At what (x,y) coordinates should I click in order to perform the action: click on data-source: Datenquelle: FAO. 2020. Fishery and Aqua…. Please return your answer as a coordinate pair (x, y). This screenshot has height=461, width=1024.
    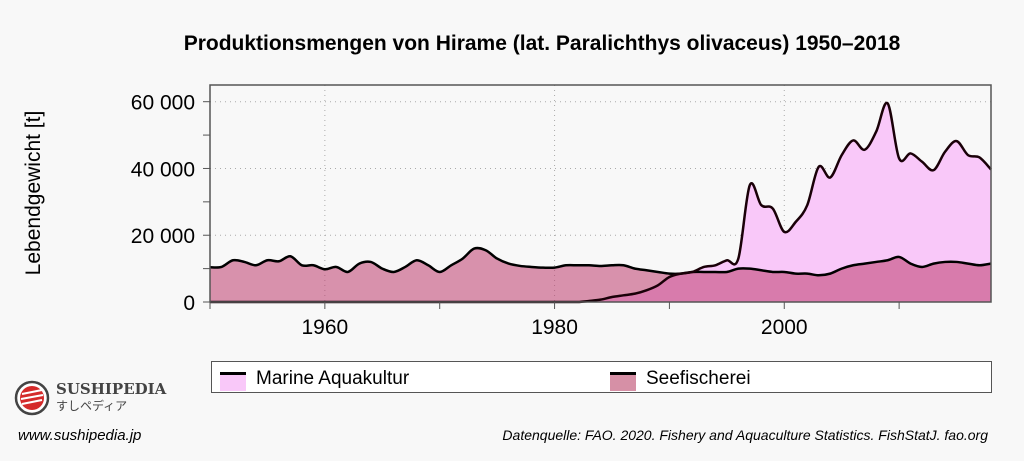
    Looking at the image, I should click on (745, 435).